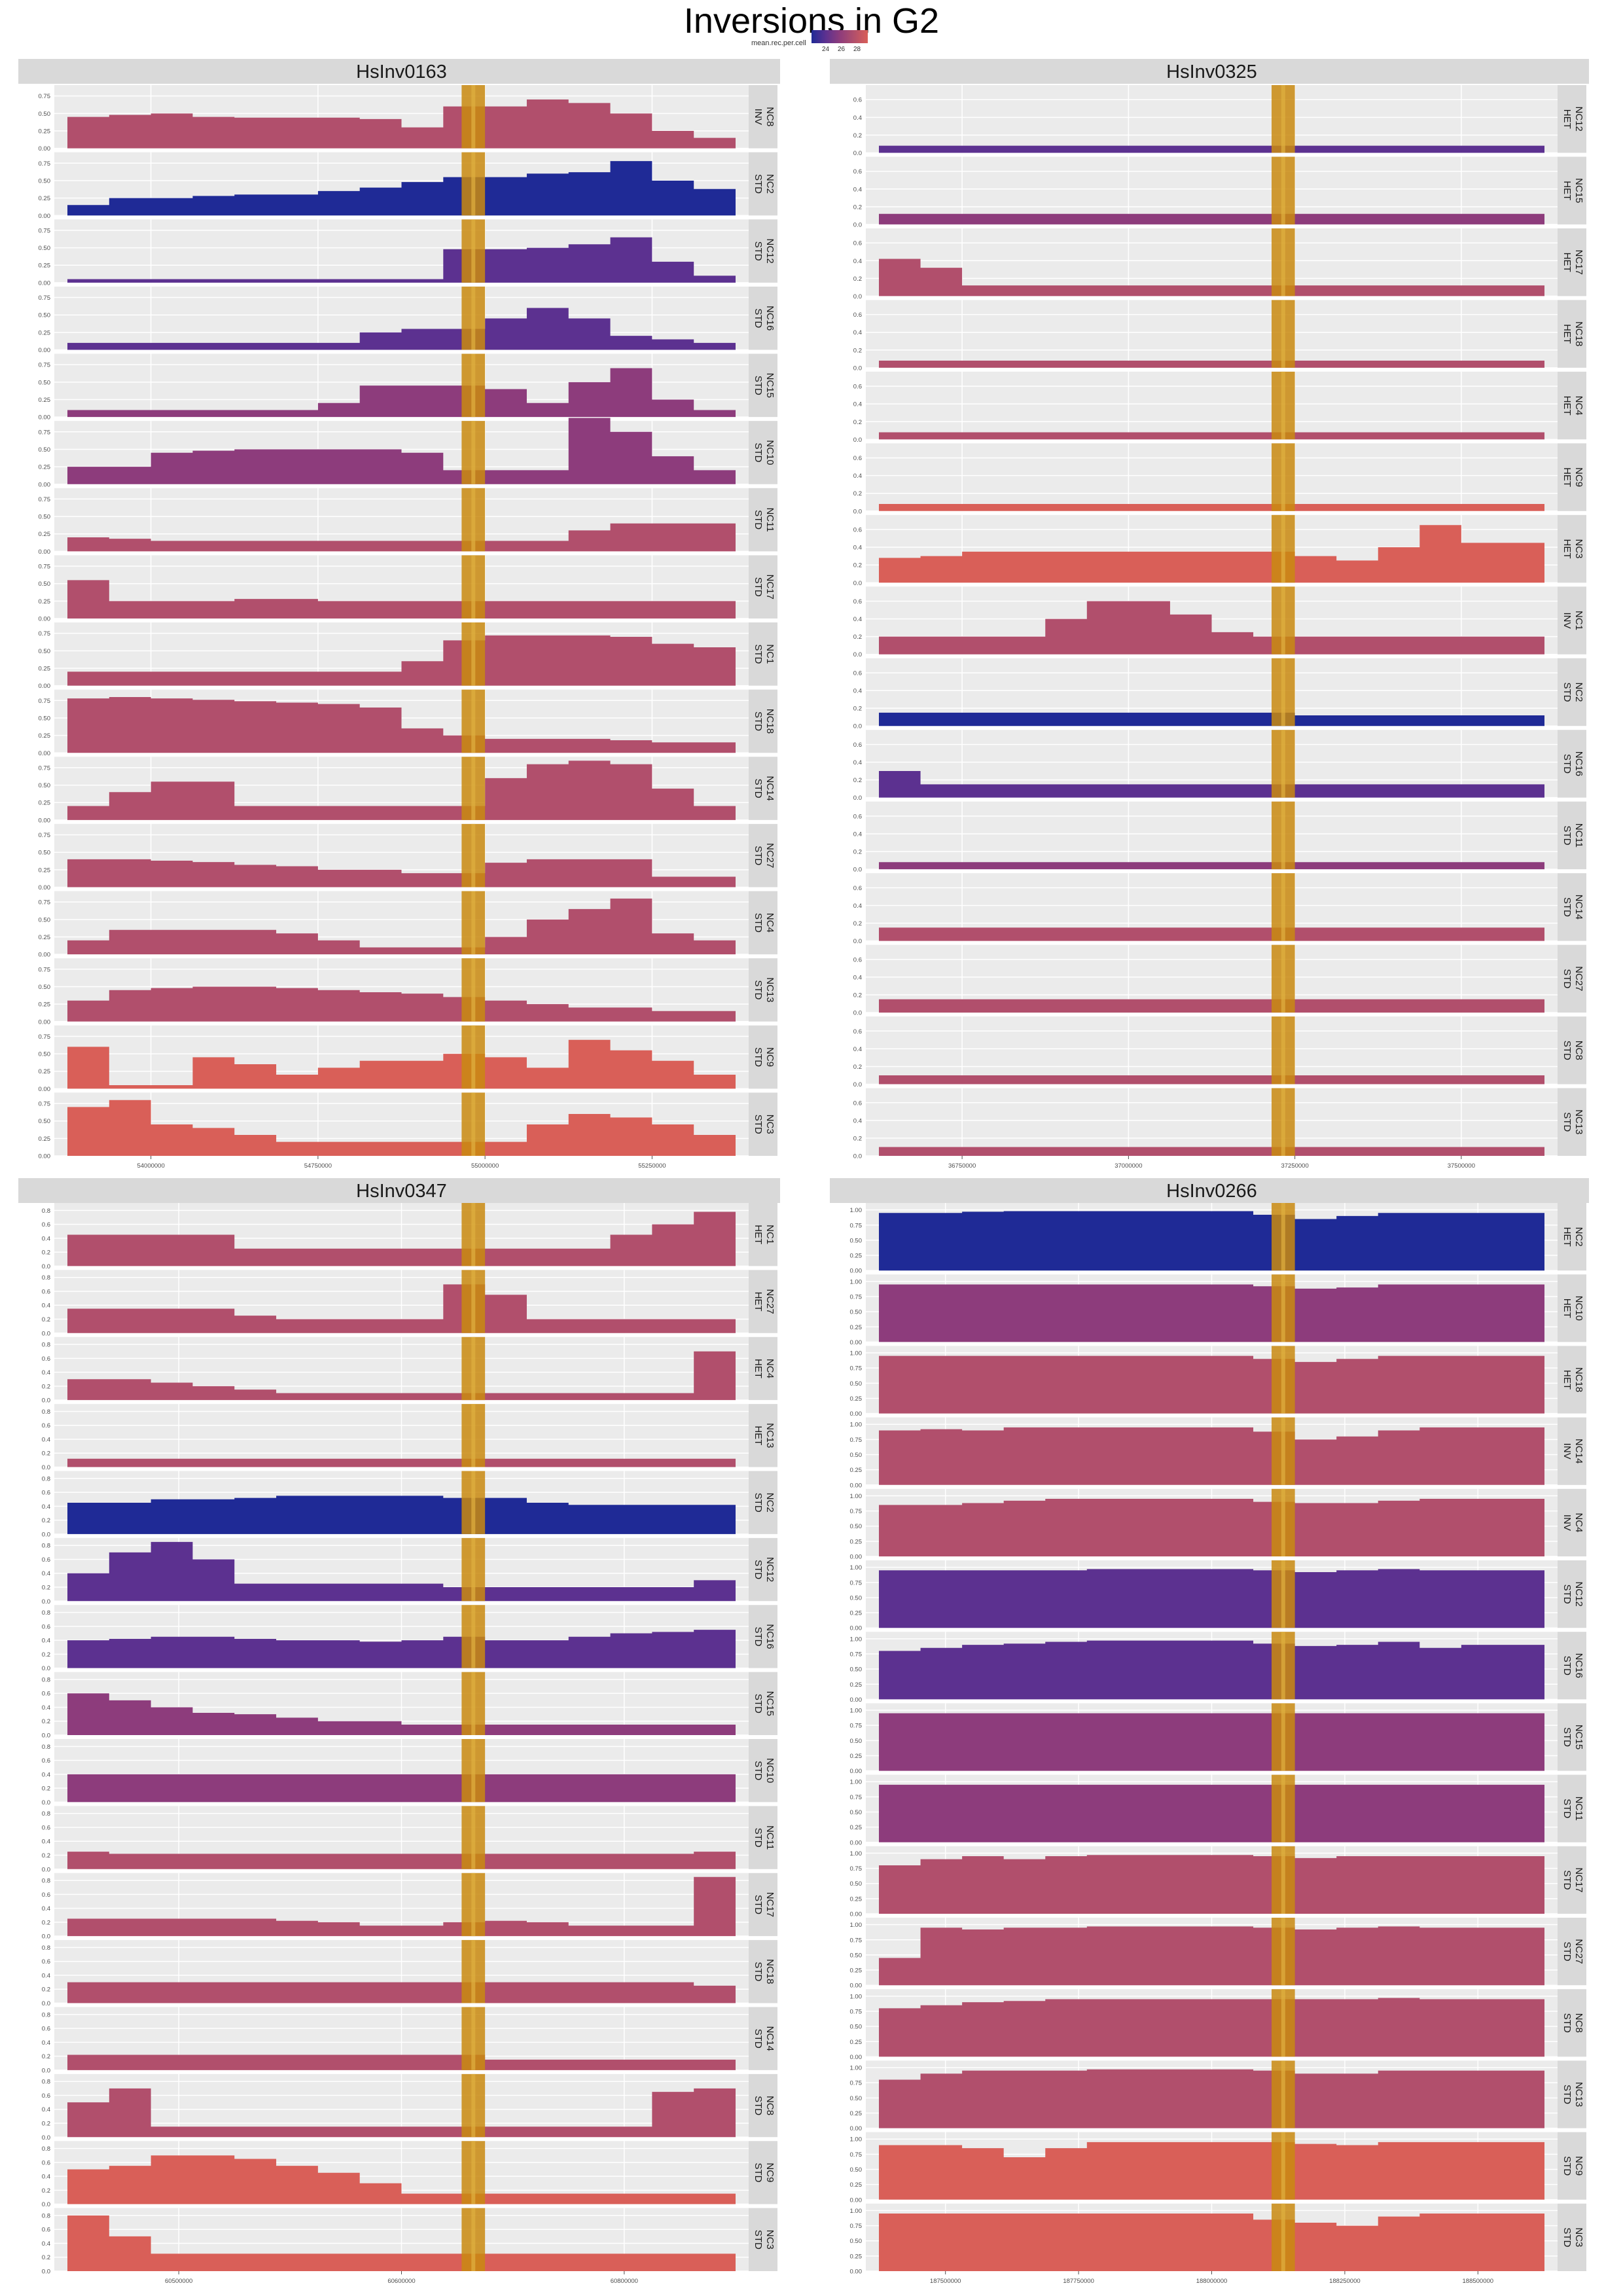 The height and width of the screenshot is (2296, 1623). Describe the element at coordinates (759, 1368) in the screenshot. I see `facet-status-label: HET` at that location.